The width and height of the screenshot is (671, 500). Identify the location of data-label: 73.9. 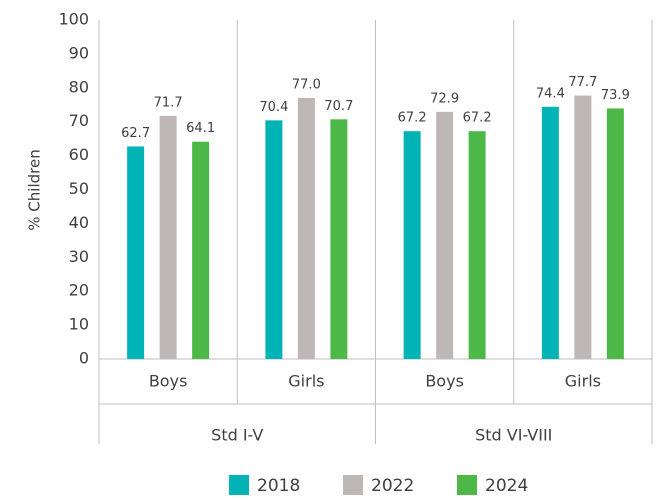
(615, 95).